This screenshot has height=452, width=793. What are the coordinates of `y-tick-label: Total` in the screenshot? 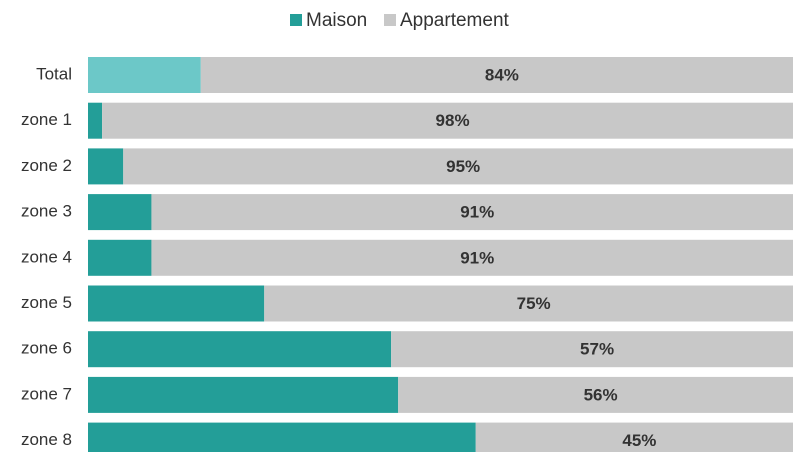 It's located at (54, 73).